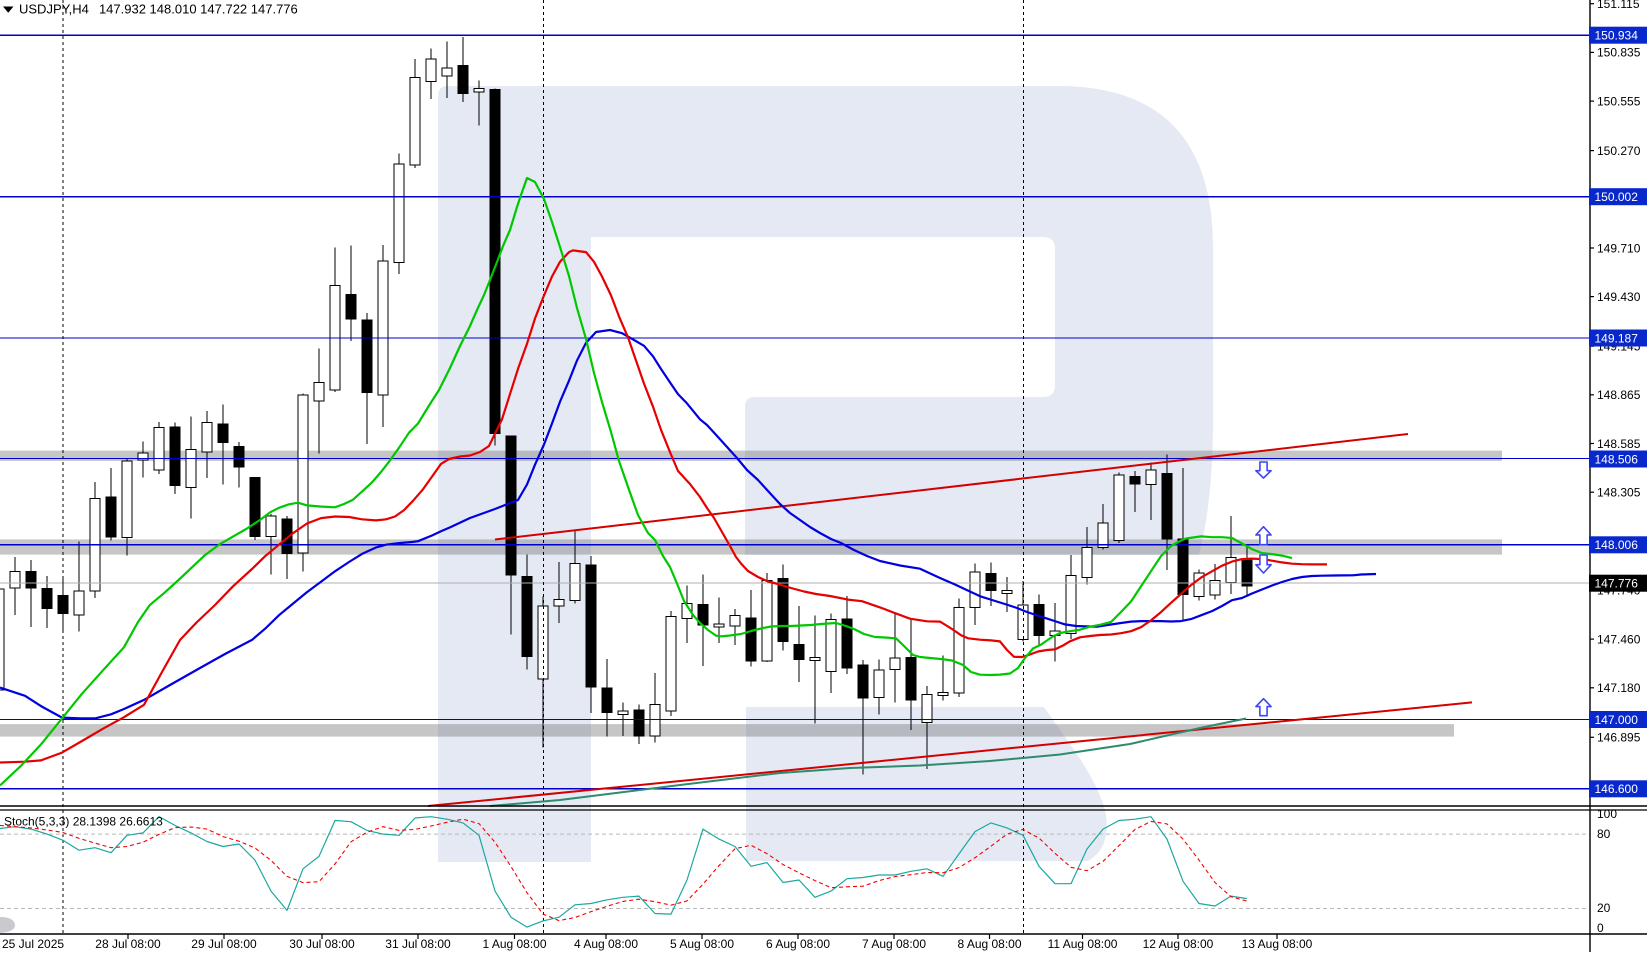  Describe the element at coordinates (1617, 338) in the screenshot. I see `svg-text: 149.187` at that location.